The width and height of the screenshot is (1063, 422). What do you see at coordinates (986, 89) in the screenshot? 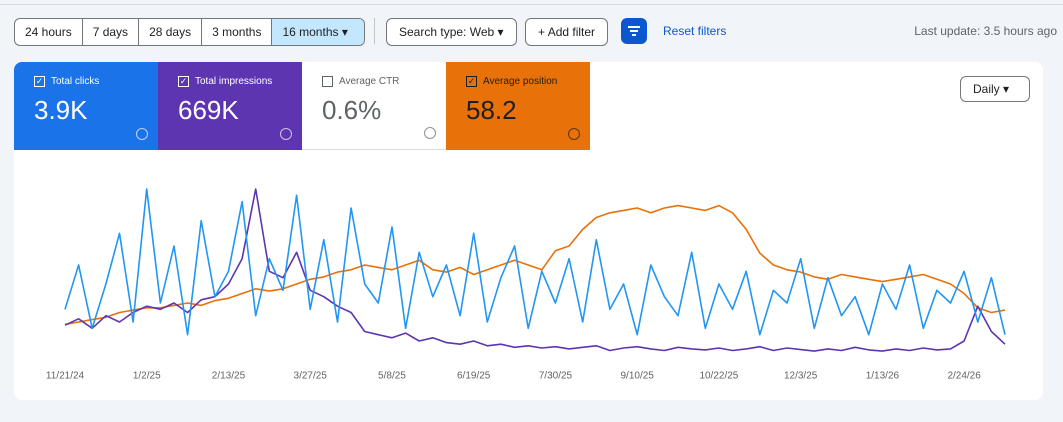
I see `granularity-label: Daily` at bounding box center [986, 89].